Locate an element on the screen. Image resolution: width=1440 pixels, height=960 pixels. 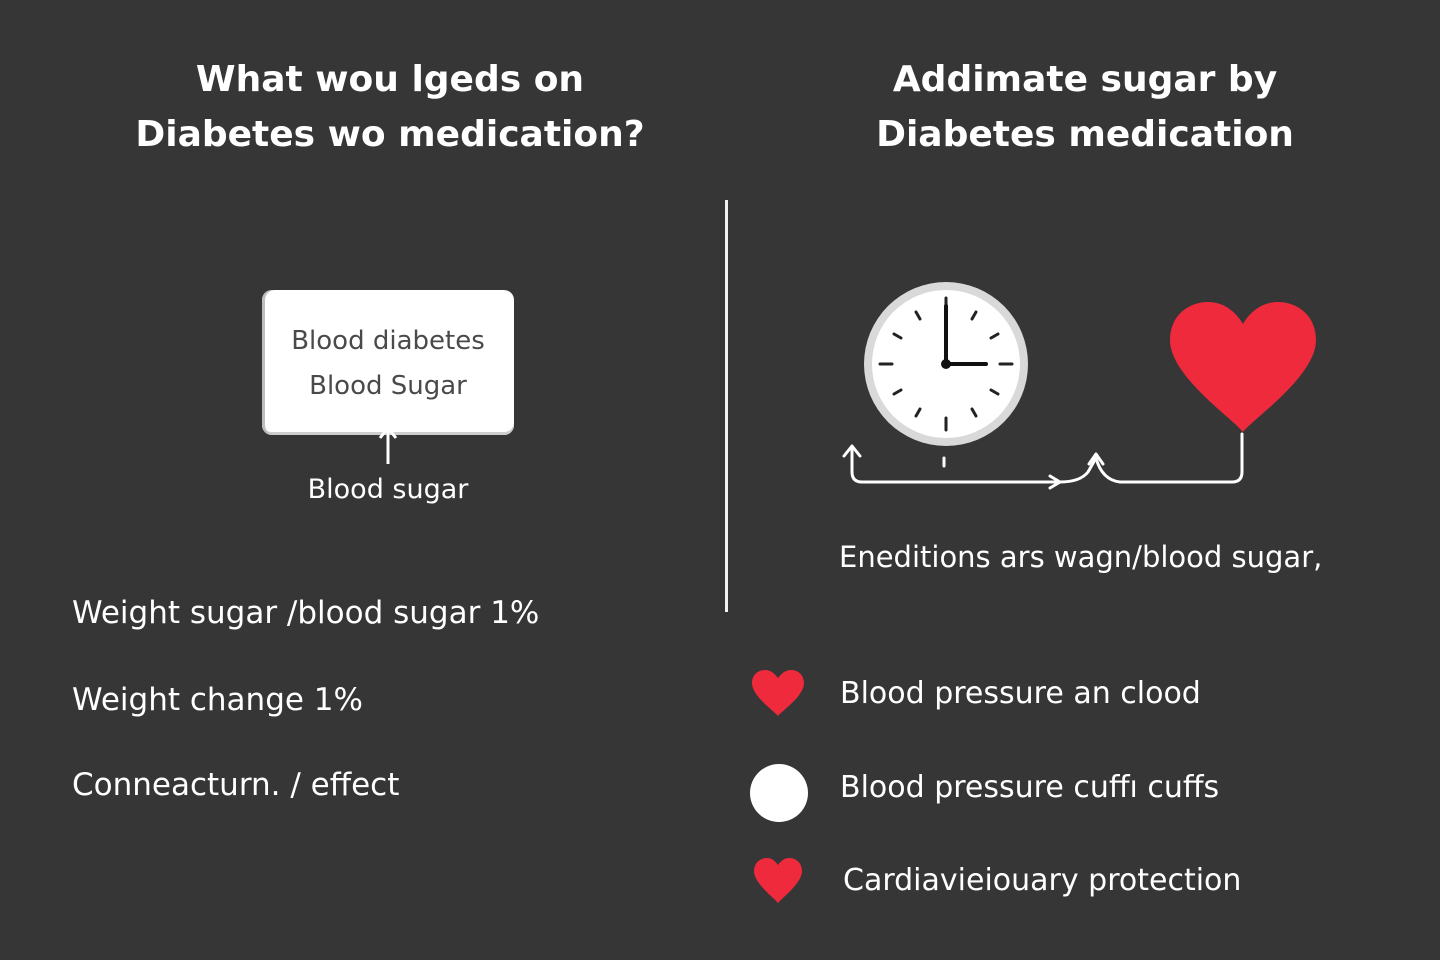
stat-line-3: Conneacturn. / effect is located at coordinates (236, 785).